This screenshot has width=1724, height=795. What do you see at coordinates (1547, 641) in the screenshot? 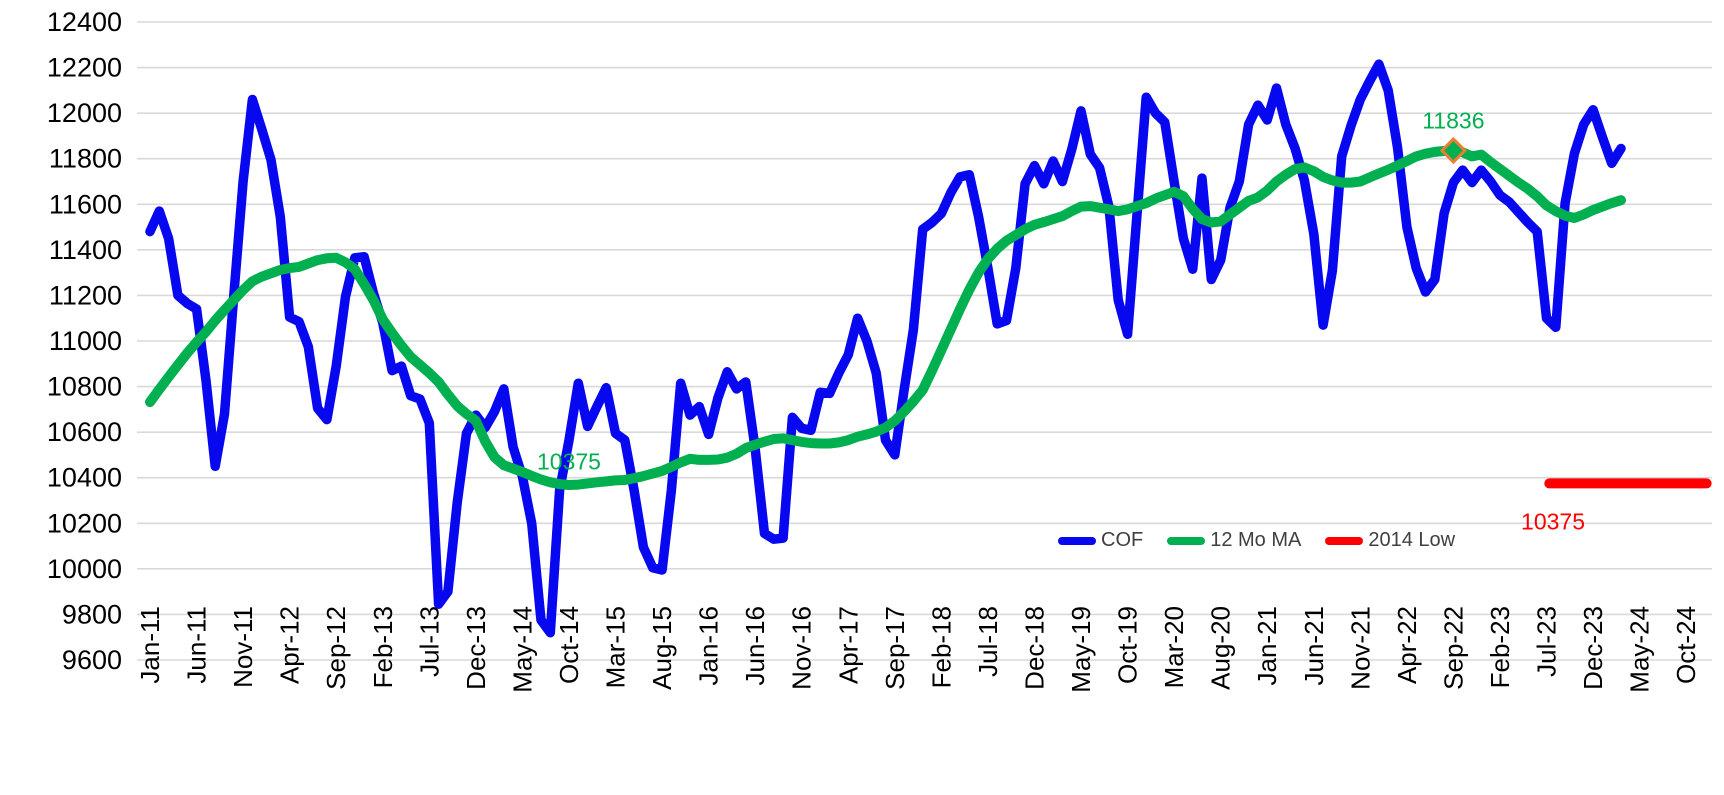
I see `x-tick-label: Jul-23` at bounding box center [1547, 641].